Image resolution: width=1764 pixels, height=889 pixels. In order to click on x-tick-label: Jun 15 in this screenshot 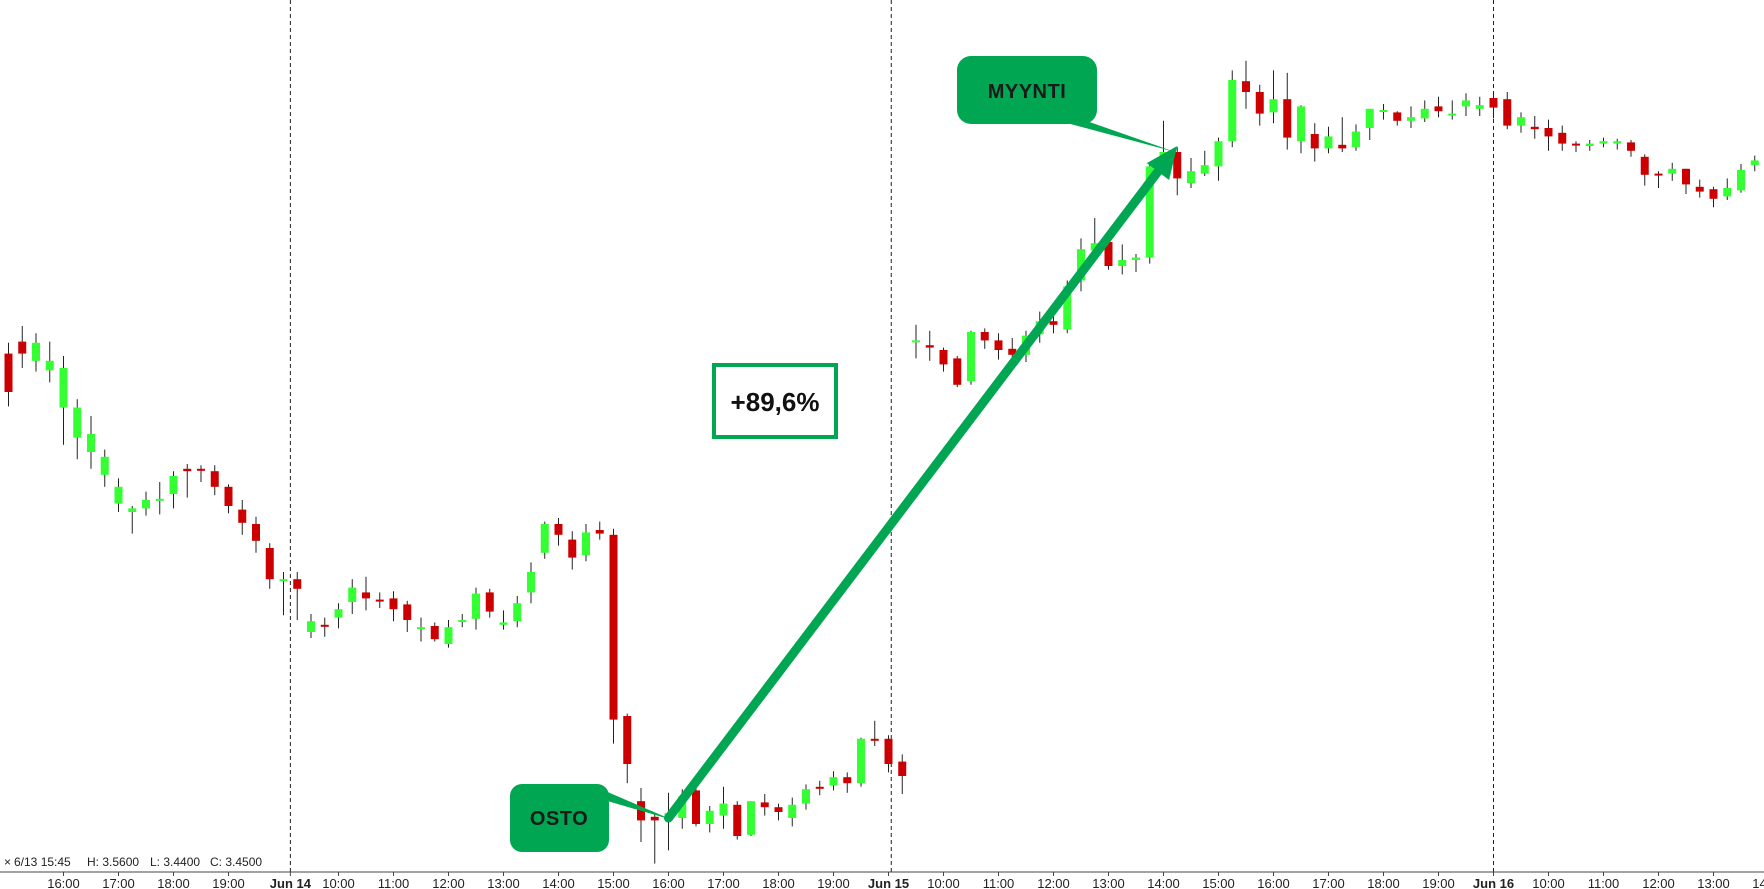, I will do `click(888, 882)`.